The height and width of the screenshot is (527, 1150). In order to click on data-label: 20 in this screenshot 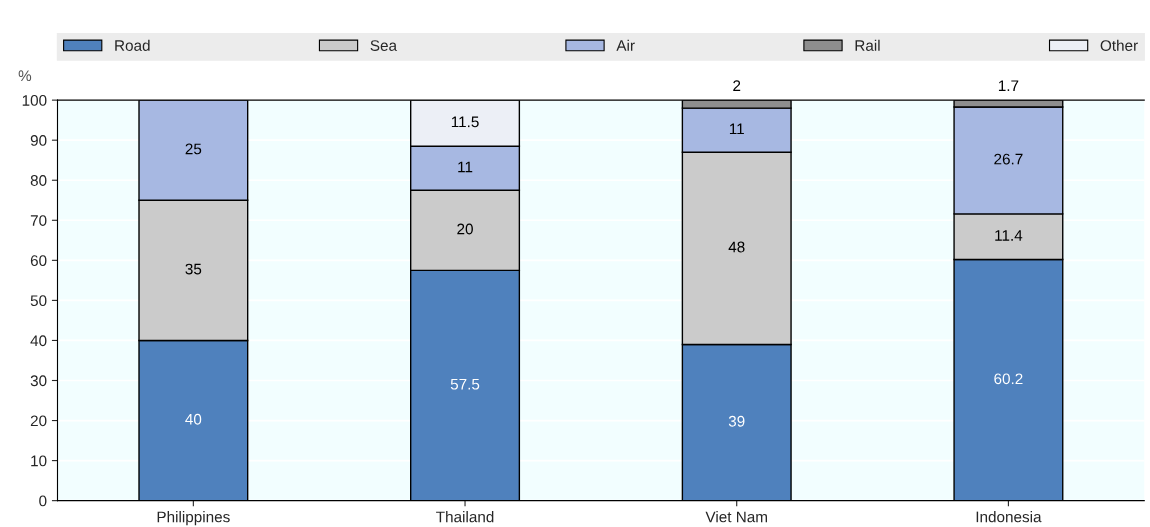, I will do `click(465, 229)`.